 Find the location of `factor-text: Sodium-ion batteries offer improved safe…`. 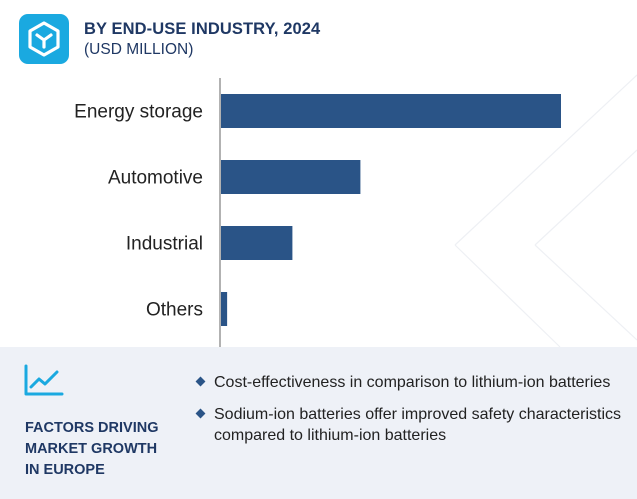

factor-text: Sodium-ion batteries offer improved safe… is located at coordinates (417, 425).